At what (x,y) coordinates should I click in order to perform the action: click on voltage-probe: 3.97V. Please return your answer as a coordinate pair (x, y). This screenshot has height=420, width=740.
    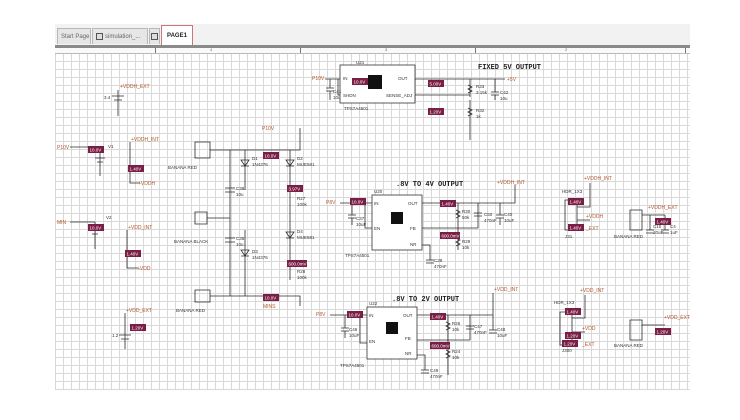
    Looking at the image, I should click on (295, 188).